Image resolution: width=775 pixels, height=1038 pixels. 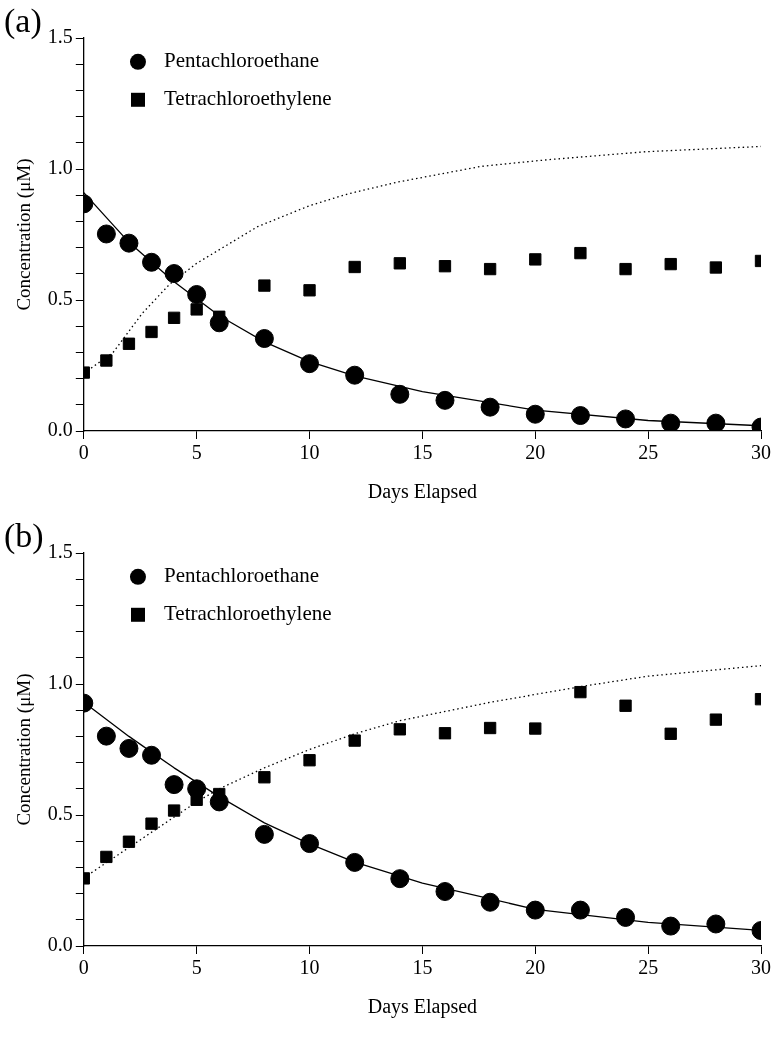 What do you see at coordinates (23, 20) in the screenshot?
I see `chart-title: (a)` at bounding box center [23, 20].